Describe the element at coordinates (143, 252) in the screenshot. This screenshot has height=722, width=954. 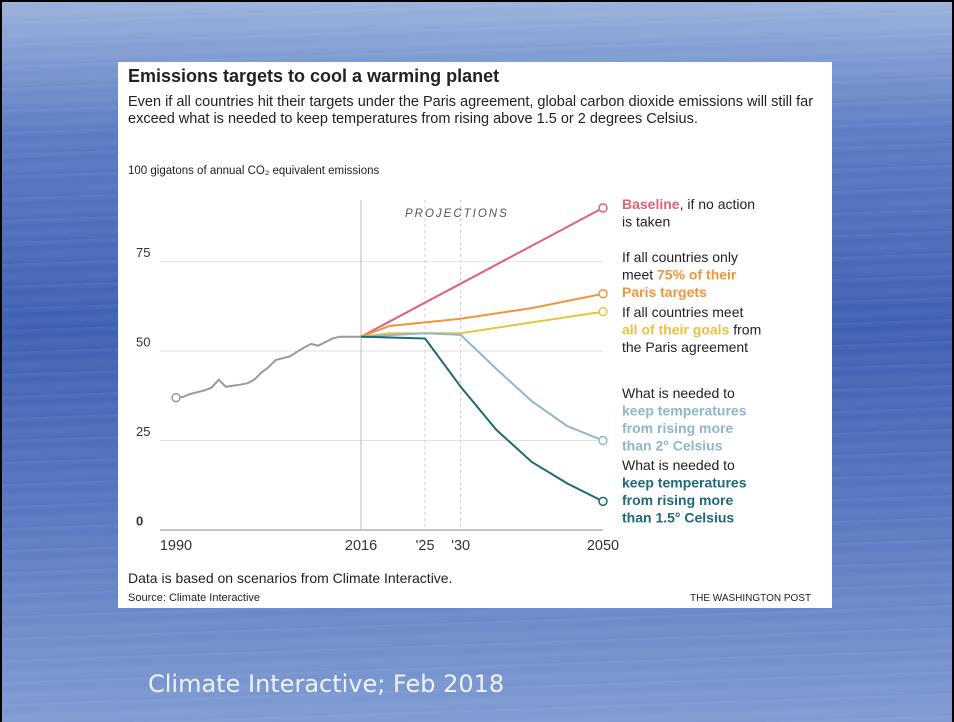
I see `y-tick-label: 75` at that location.